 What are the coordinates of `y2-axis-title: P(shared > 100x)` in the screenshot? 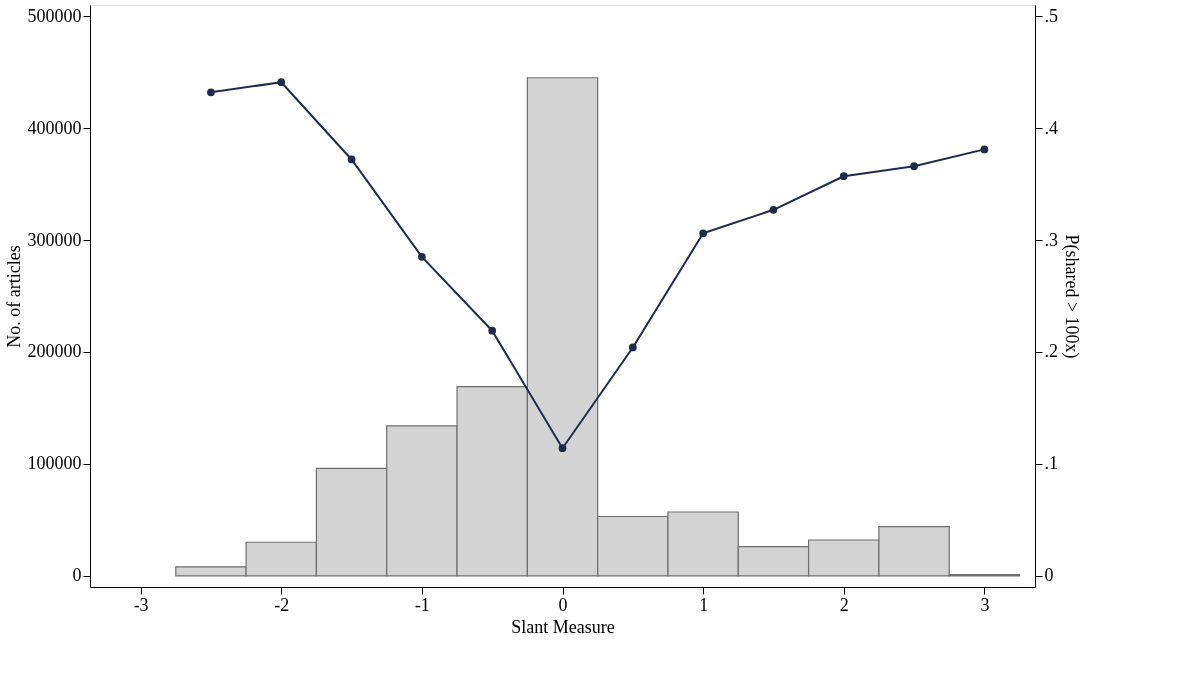 It's located at (1071, 296).